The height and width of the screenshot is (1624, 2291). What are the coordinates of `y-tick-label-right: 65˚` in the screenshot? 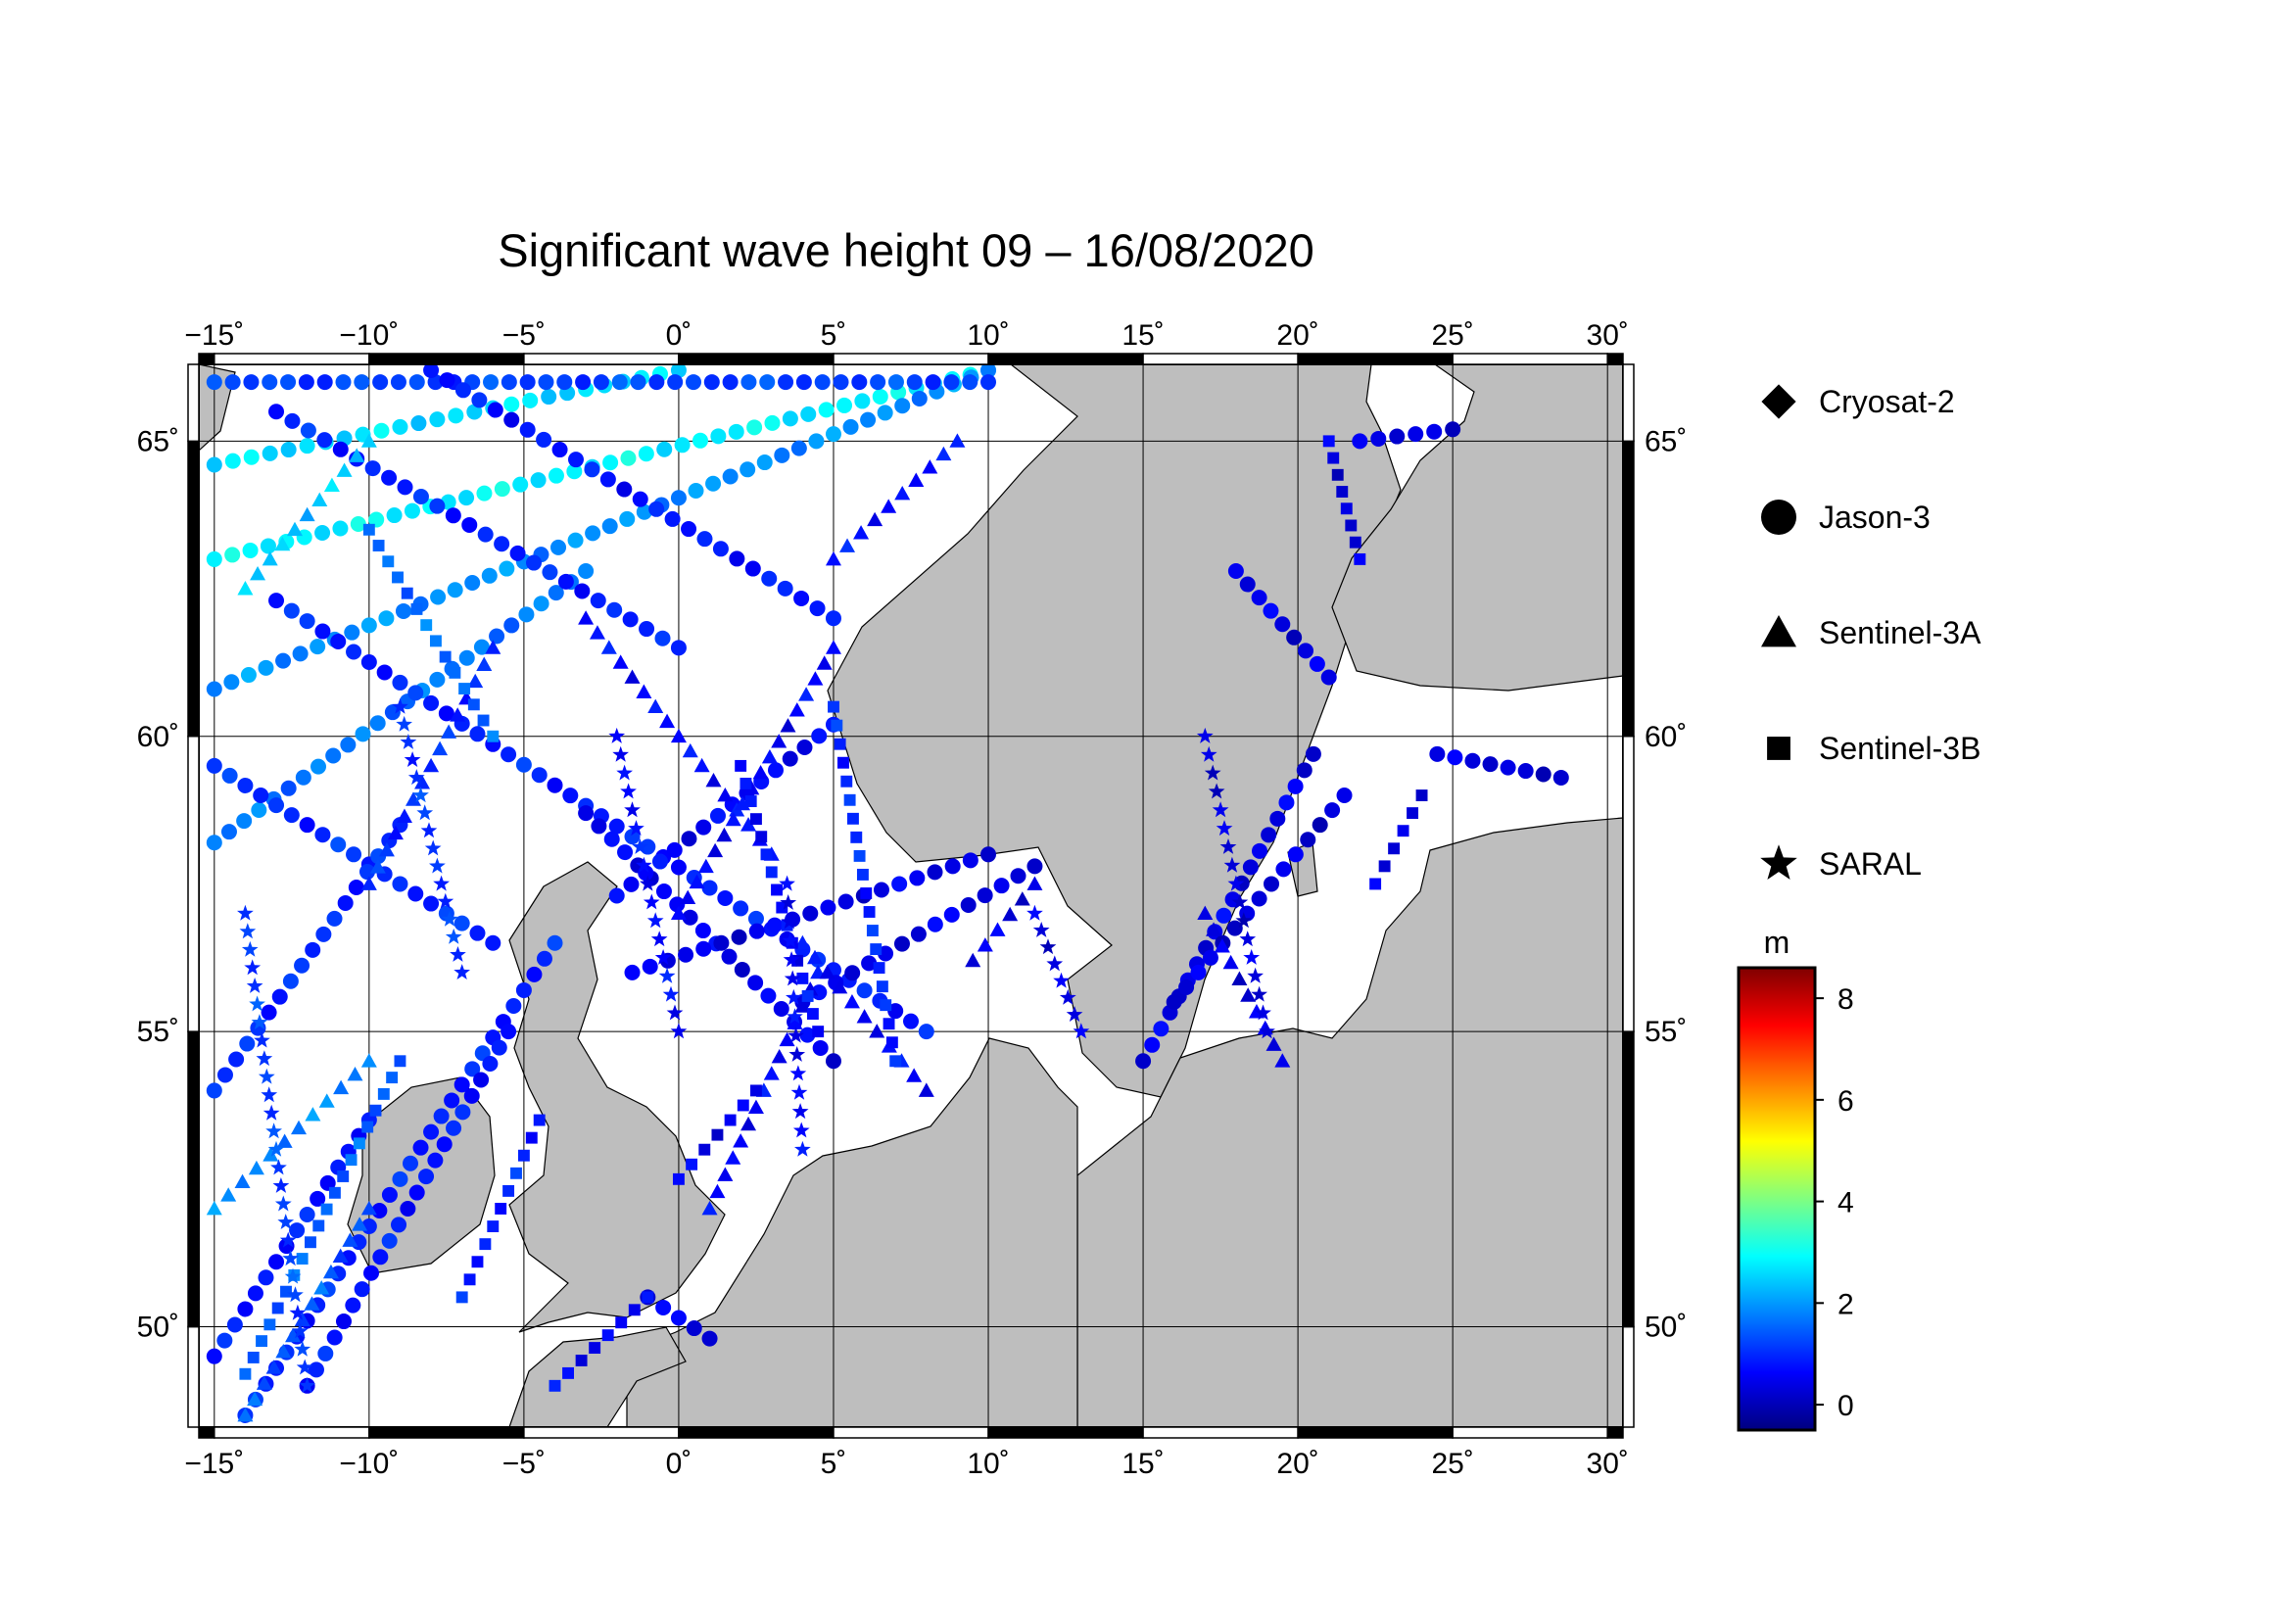 It's located at (1666, 441).